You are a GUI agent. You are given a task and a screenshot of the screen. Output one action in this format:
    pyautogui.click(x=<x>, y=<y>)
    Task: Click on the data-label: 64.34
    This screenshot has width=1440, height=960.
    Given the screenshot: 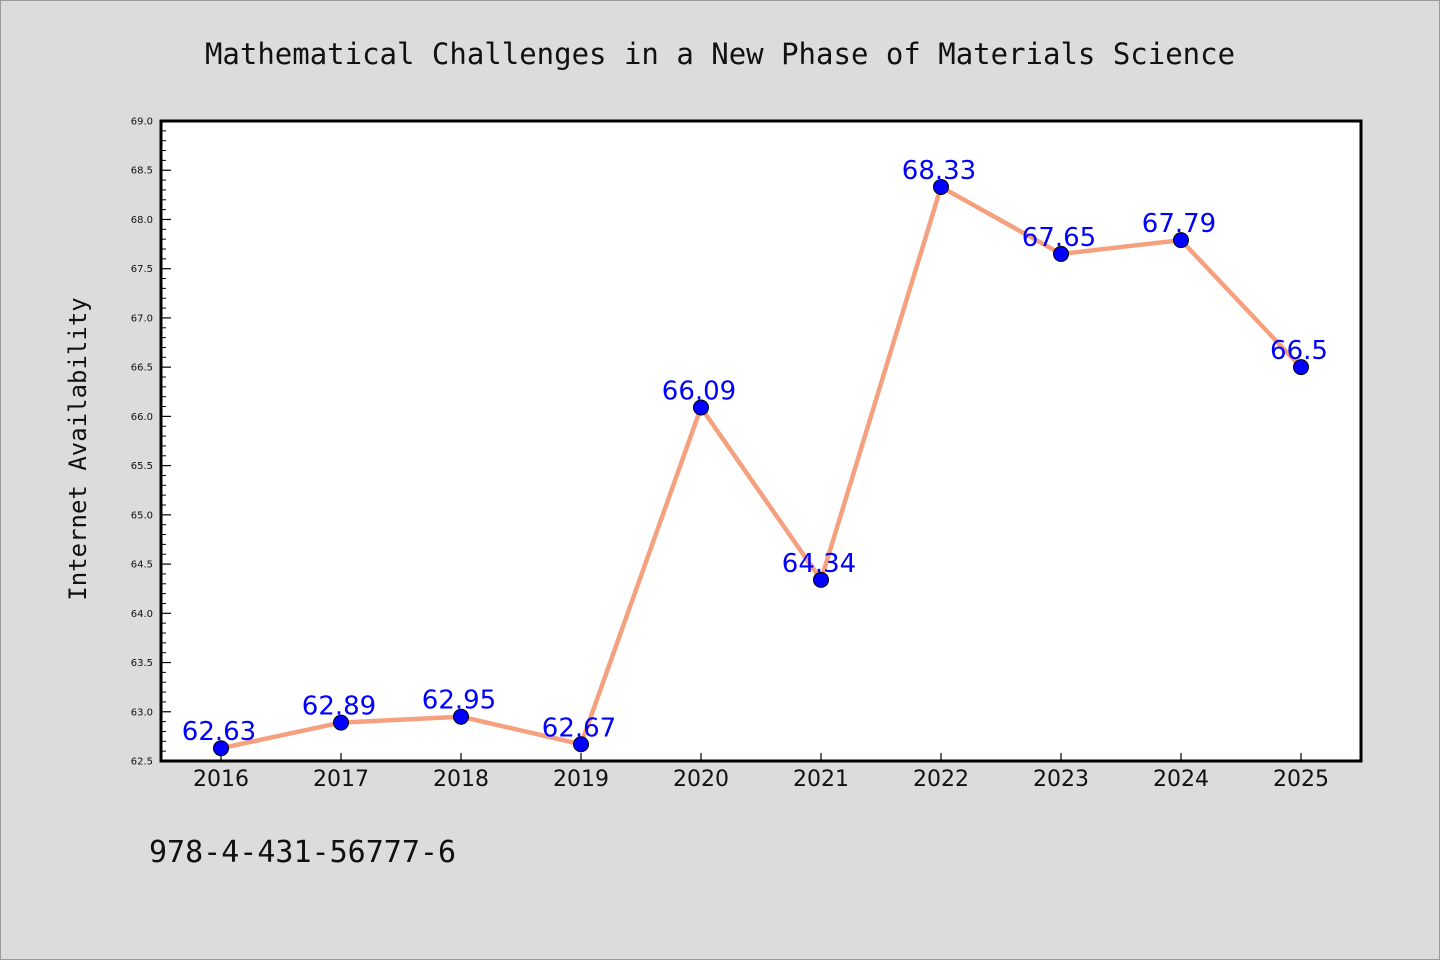 What is the action you would take?
    pyautogui.click(x=819, y=564)
    